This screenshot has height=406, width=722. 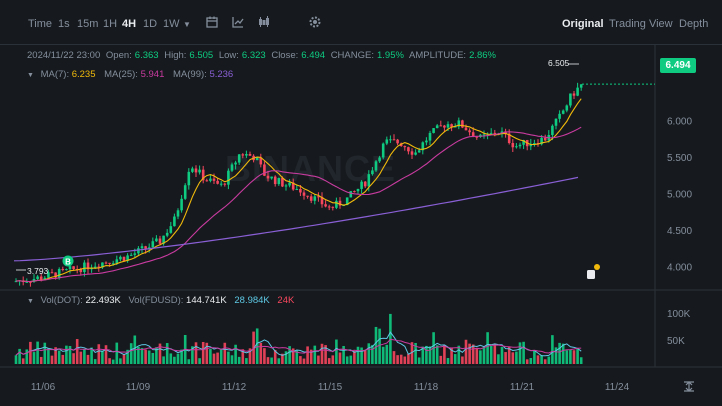 What do you see at coordinates (129, 24) in the screenshot?
I see `interval-4h: 4H` at bounding box center [129, 24].